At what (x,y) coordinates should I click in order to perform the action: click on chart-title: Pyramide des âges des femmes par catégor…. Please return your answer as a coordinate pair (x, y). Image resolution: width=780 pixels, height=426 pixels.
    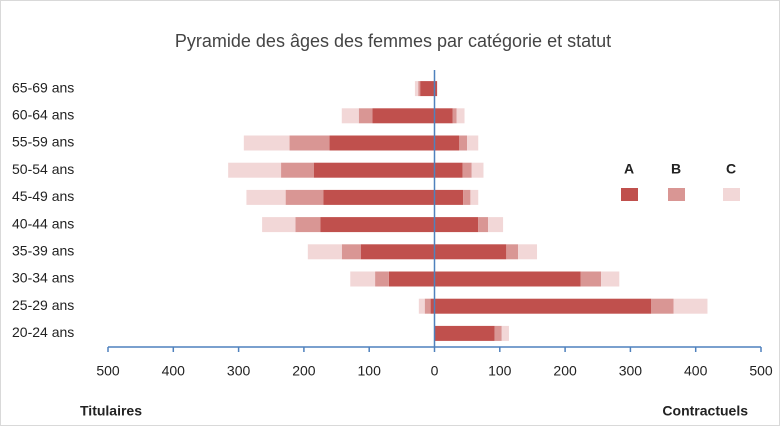
    Looking at the image, I should click on (393, 41).